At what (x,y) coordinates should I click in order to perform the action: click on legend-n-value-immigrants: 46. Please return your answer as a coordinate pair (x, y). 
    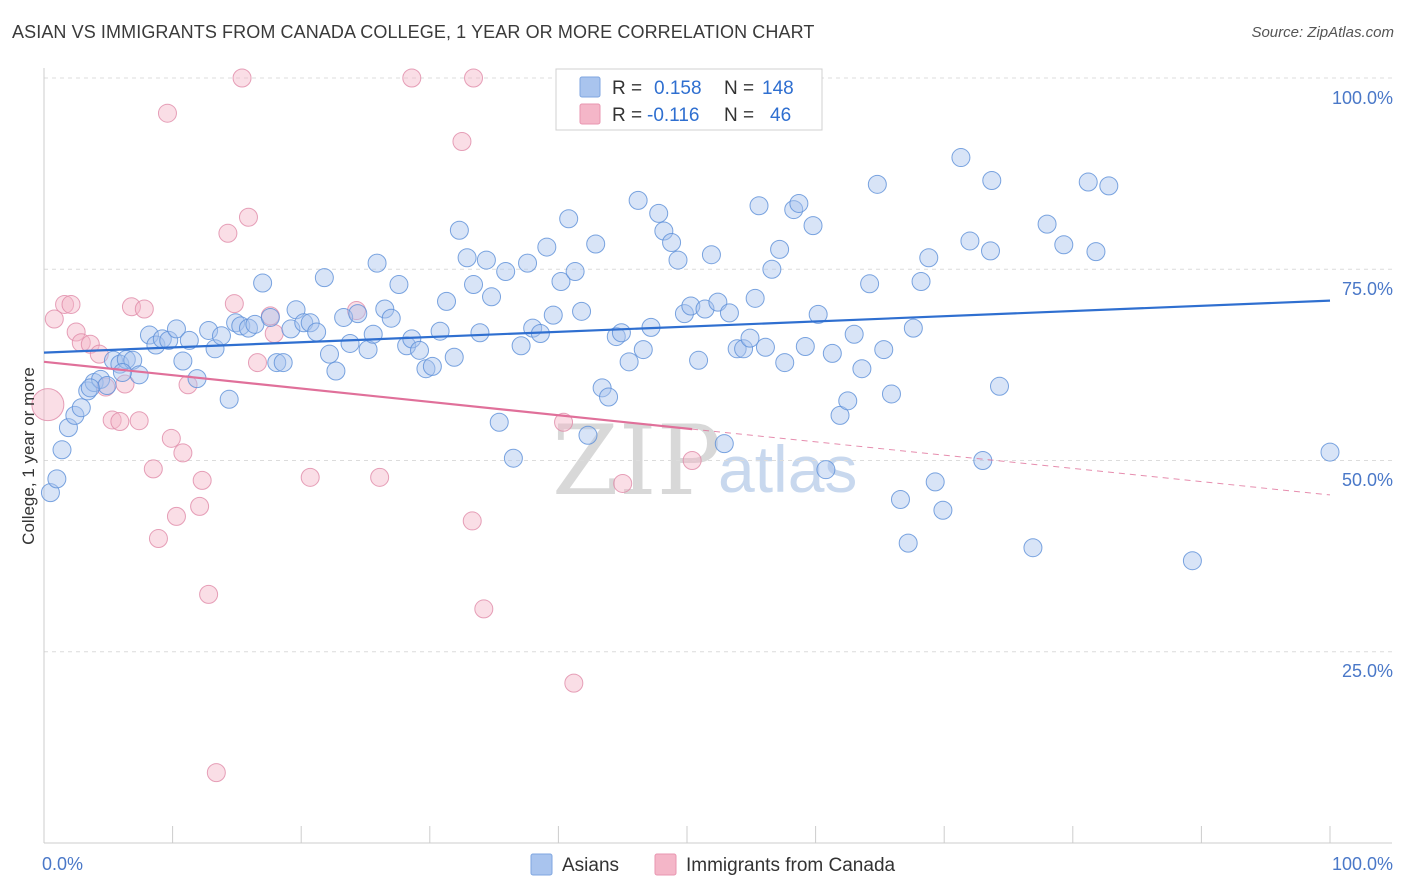
    Looking at the image, I should click on (780, 115).